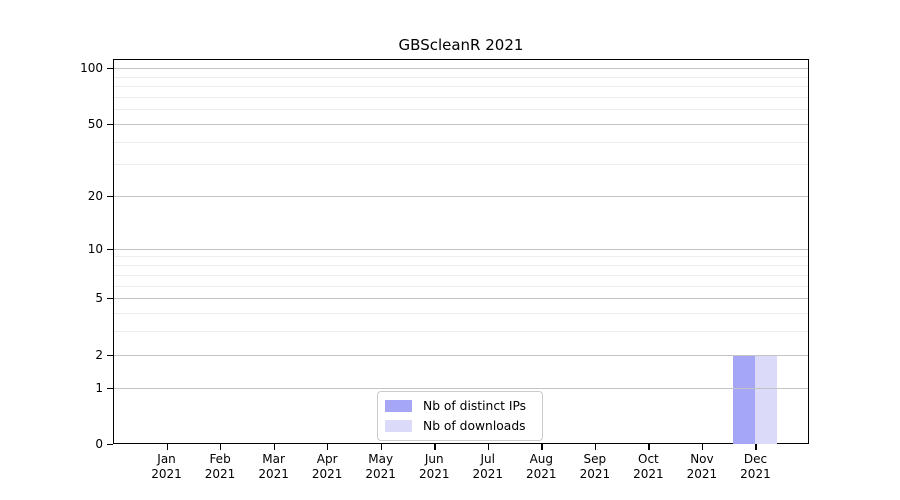  I want to click on legend: Nb of distinct IPs Nb of downloads, so click(460, 416).